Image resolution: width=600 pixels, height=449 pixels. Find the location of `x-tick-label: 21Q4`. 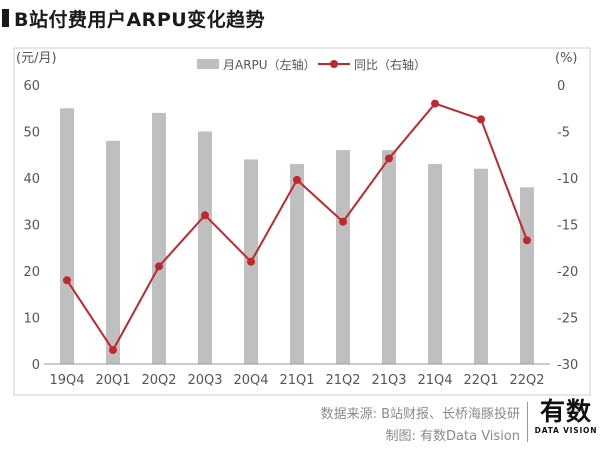

x-tick-label: 21Q4 is located at coordinates (434, 380).